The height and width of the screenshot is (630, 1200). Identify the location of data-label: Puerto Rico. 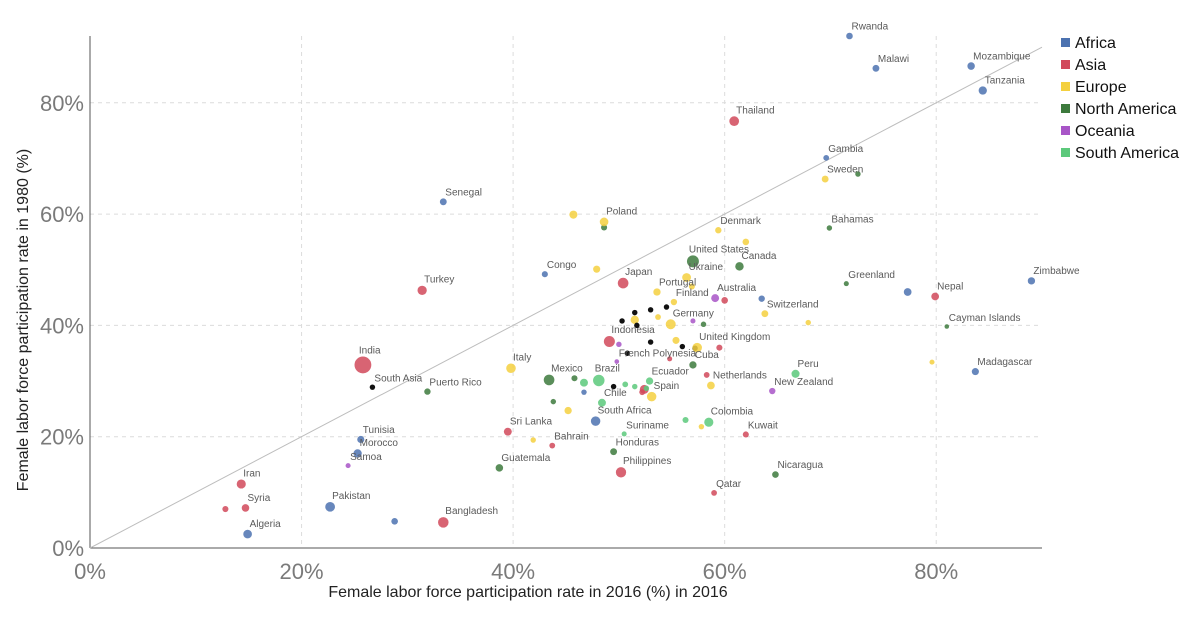
(455, 382).